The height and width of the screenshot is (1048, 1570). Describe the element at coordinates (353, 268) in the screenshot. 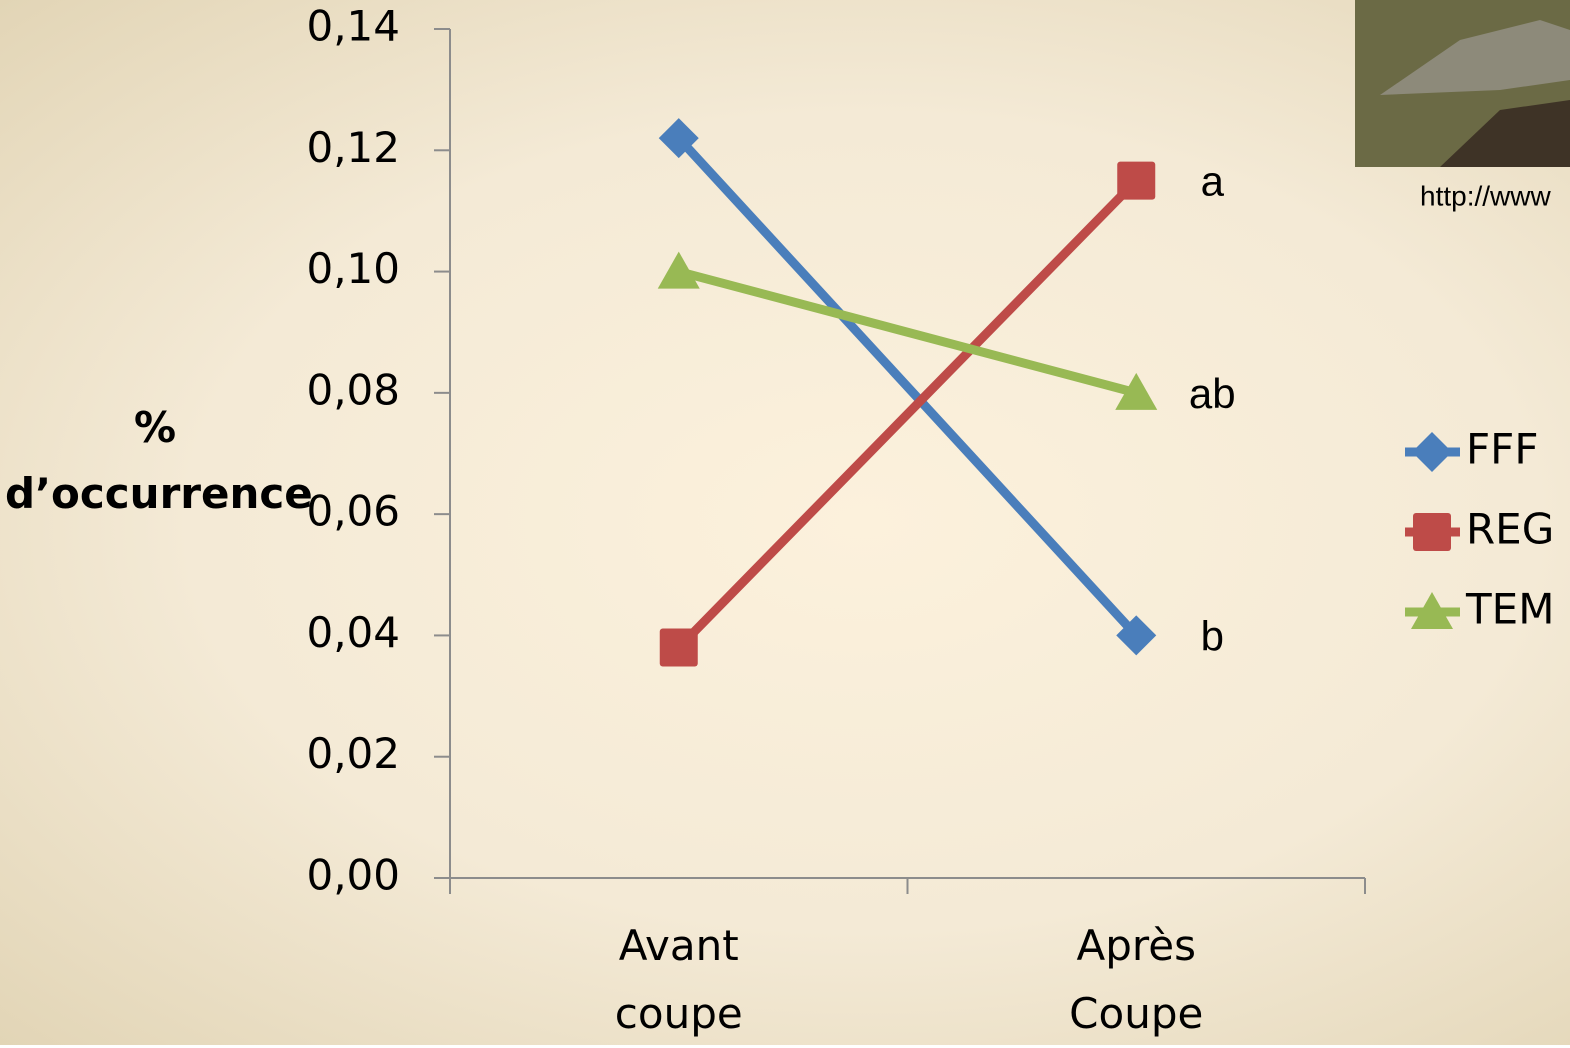

I see `y-tick-label: 0,10` at that location.